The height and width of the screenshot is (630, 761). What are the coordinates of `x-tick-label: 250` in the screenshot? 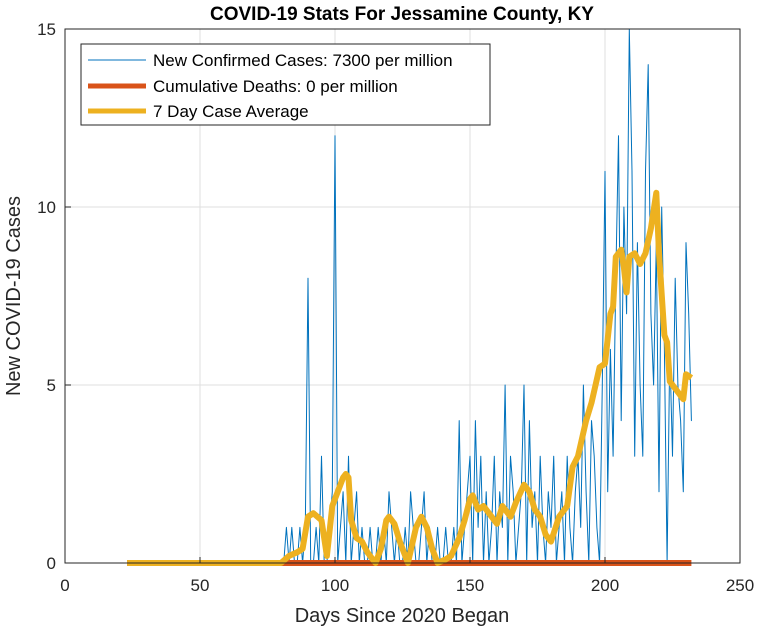 It's located at (740, 585).